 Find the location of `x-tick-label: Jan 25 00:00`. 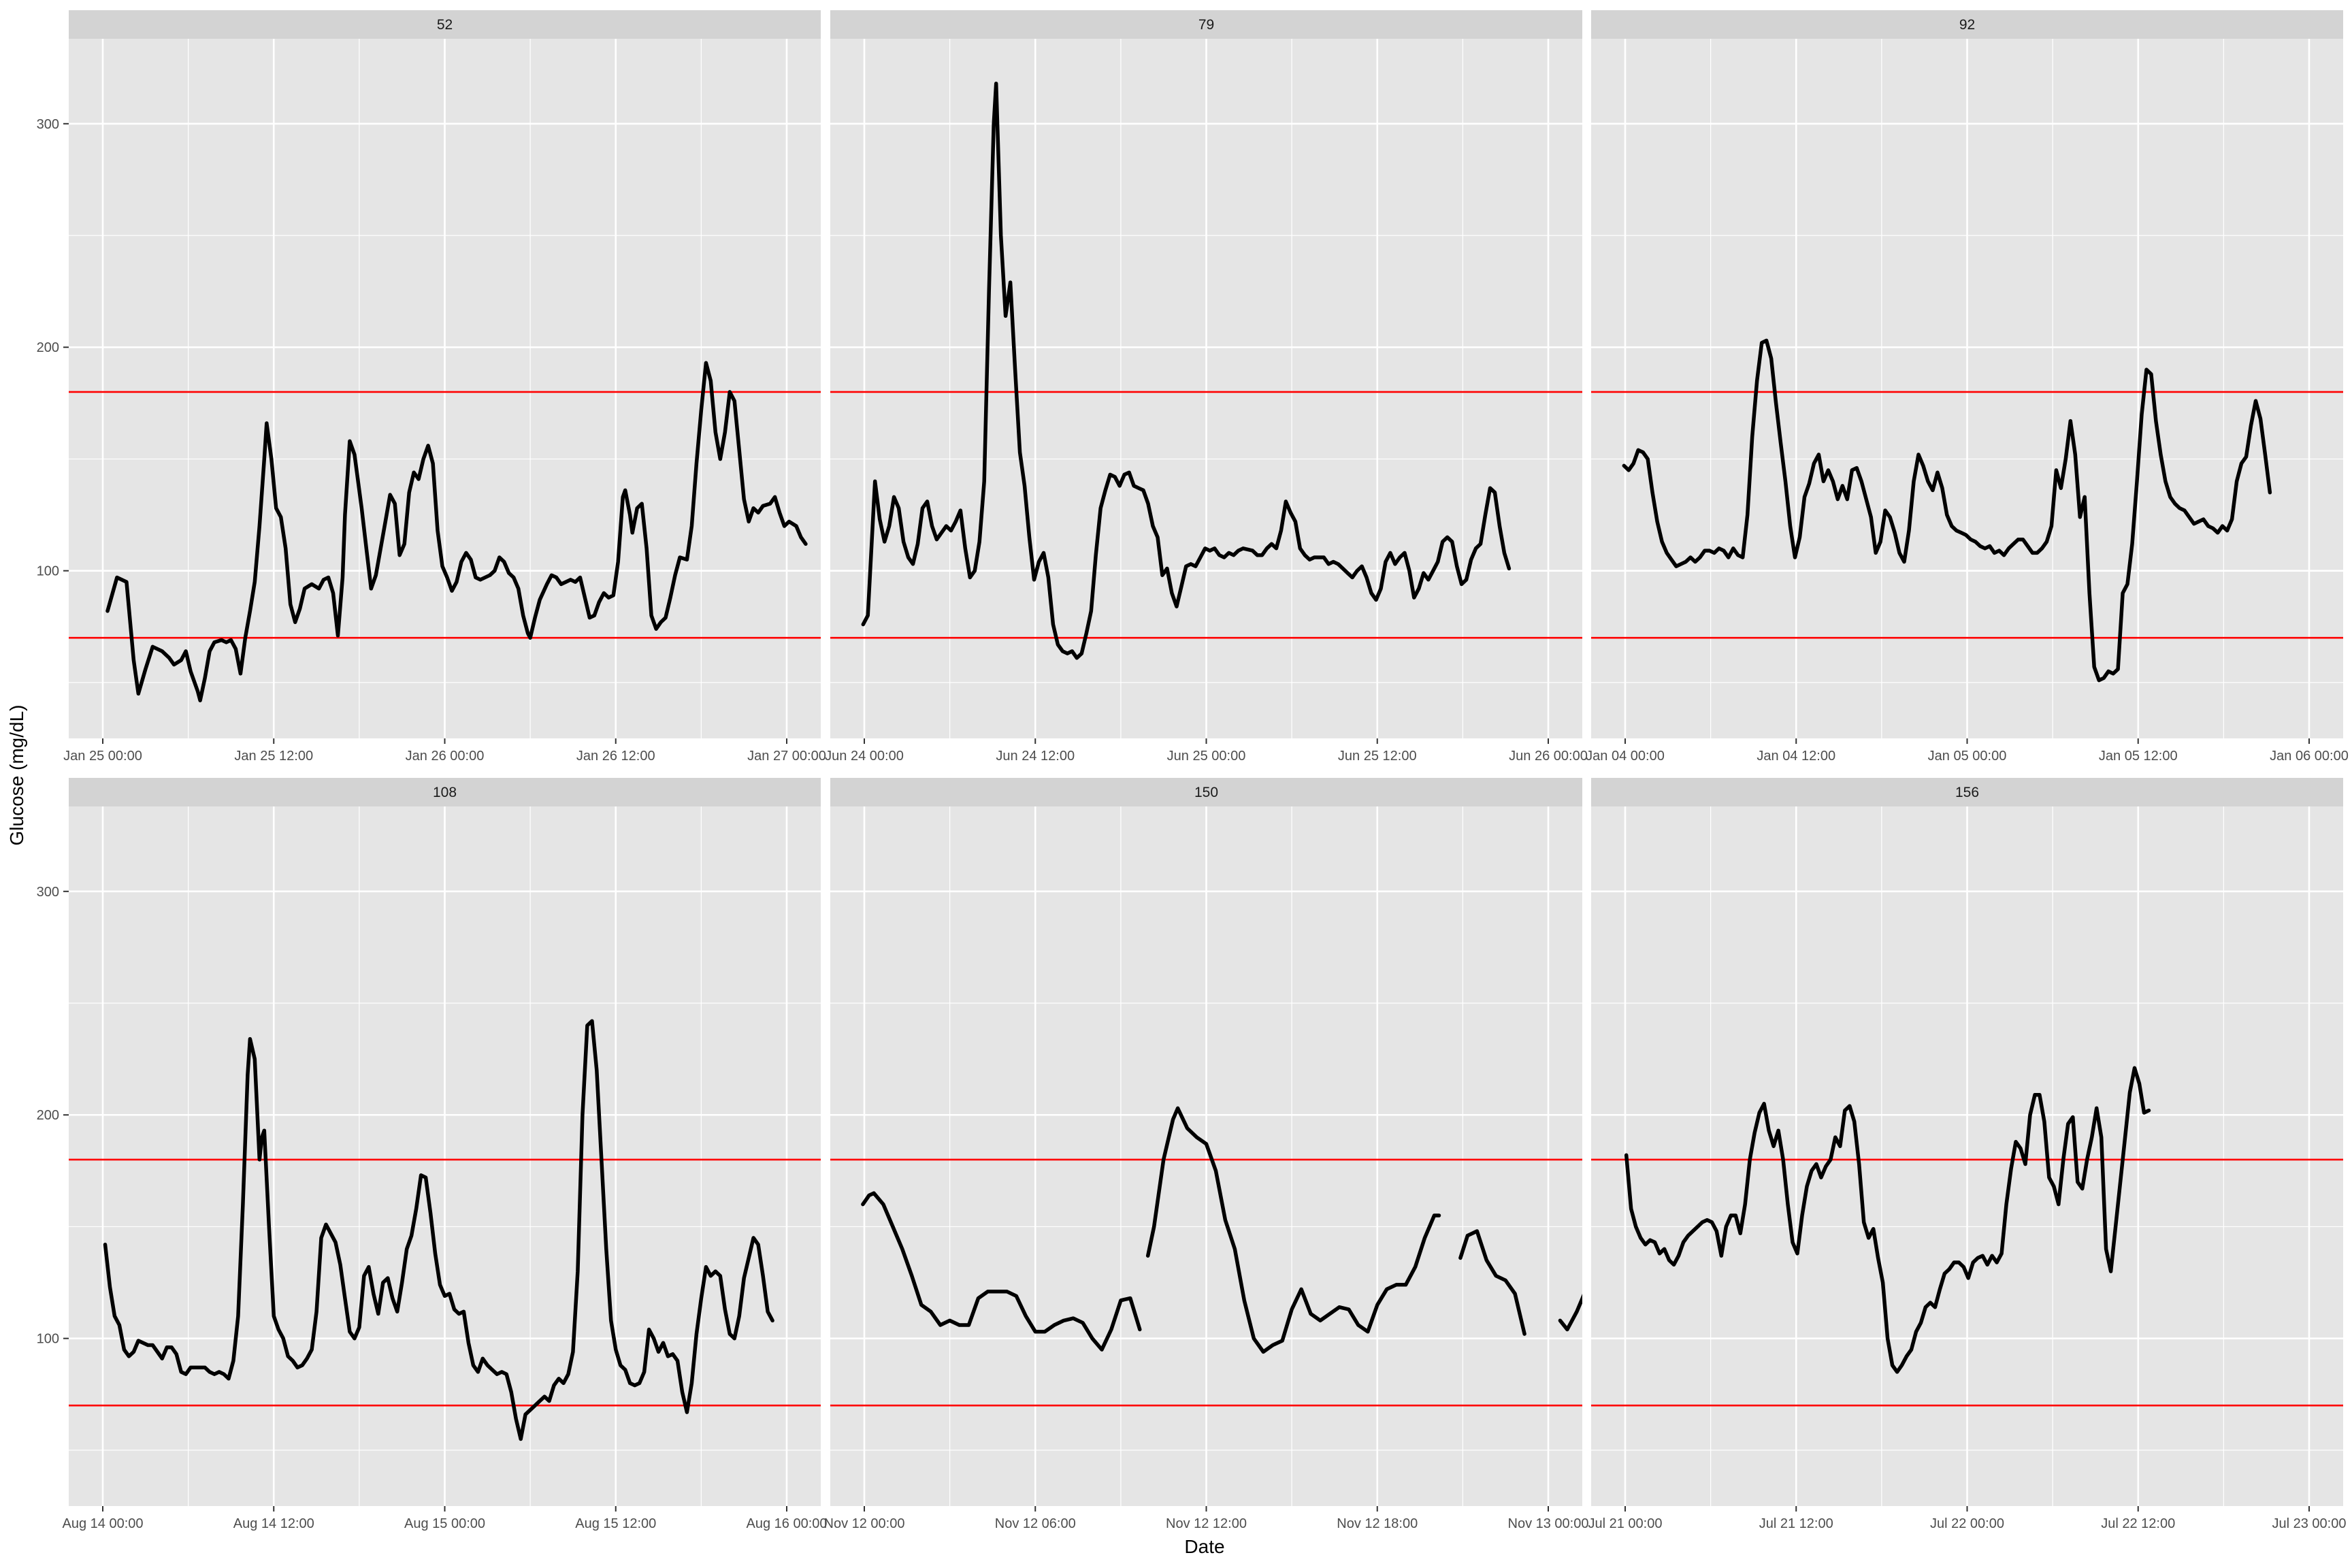

x-tick-label: Jan 25 00:00 is located at coordinates (102, 757).